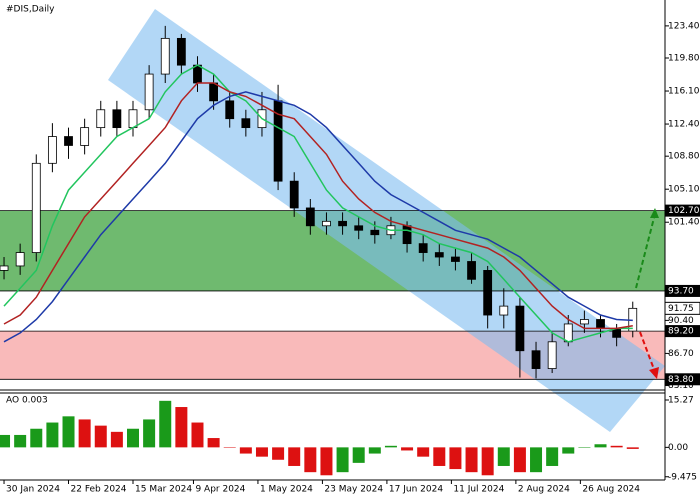 The height and width of the screenshot is (500, 700). I want to click on x-tick-label: 9 Apr 2024, so click(220, 490).